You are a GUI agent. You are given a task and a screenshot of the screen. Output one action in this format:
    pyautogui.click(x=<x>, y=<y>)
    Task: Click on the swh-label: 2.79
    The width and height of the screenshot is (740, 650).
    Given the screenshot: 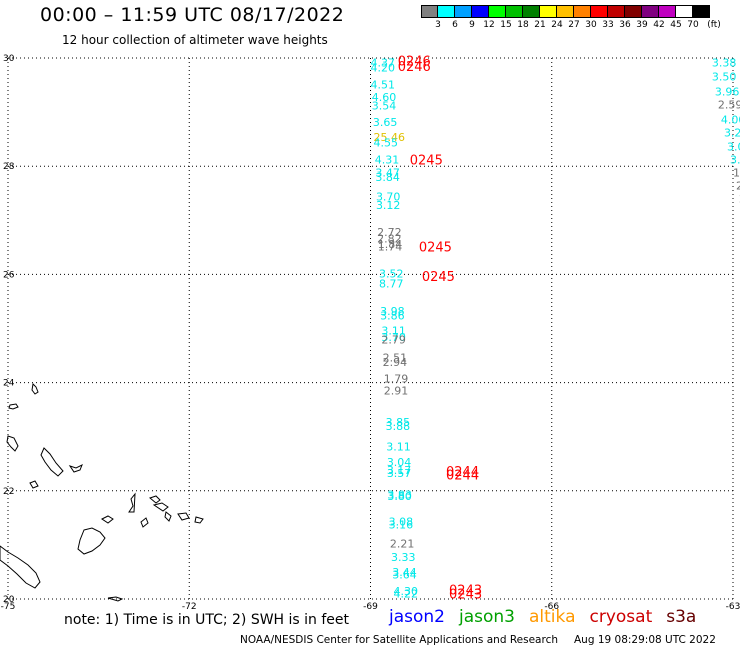 What is the action you would take?
    pyautogui.click(x=393, y=339)
    